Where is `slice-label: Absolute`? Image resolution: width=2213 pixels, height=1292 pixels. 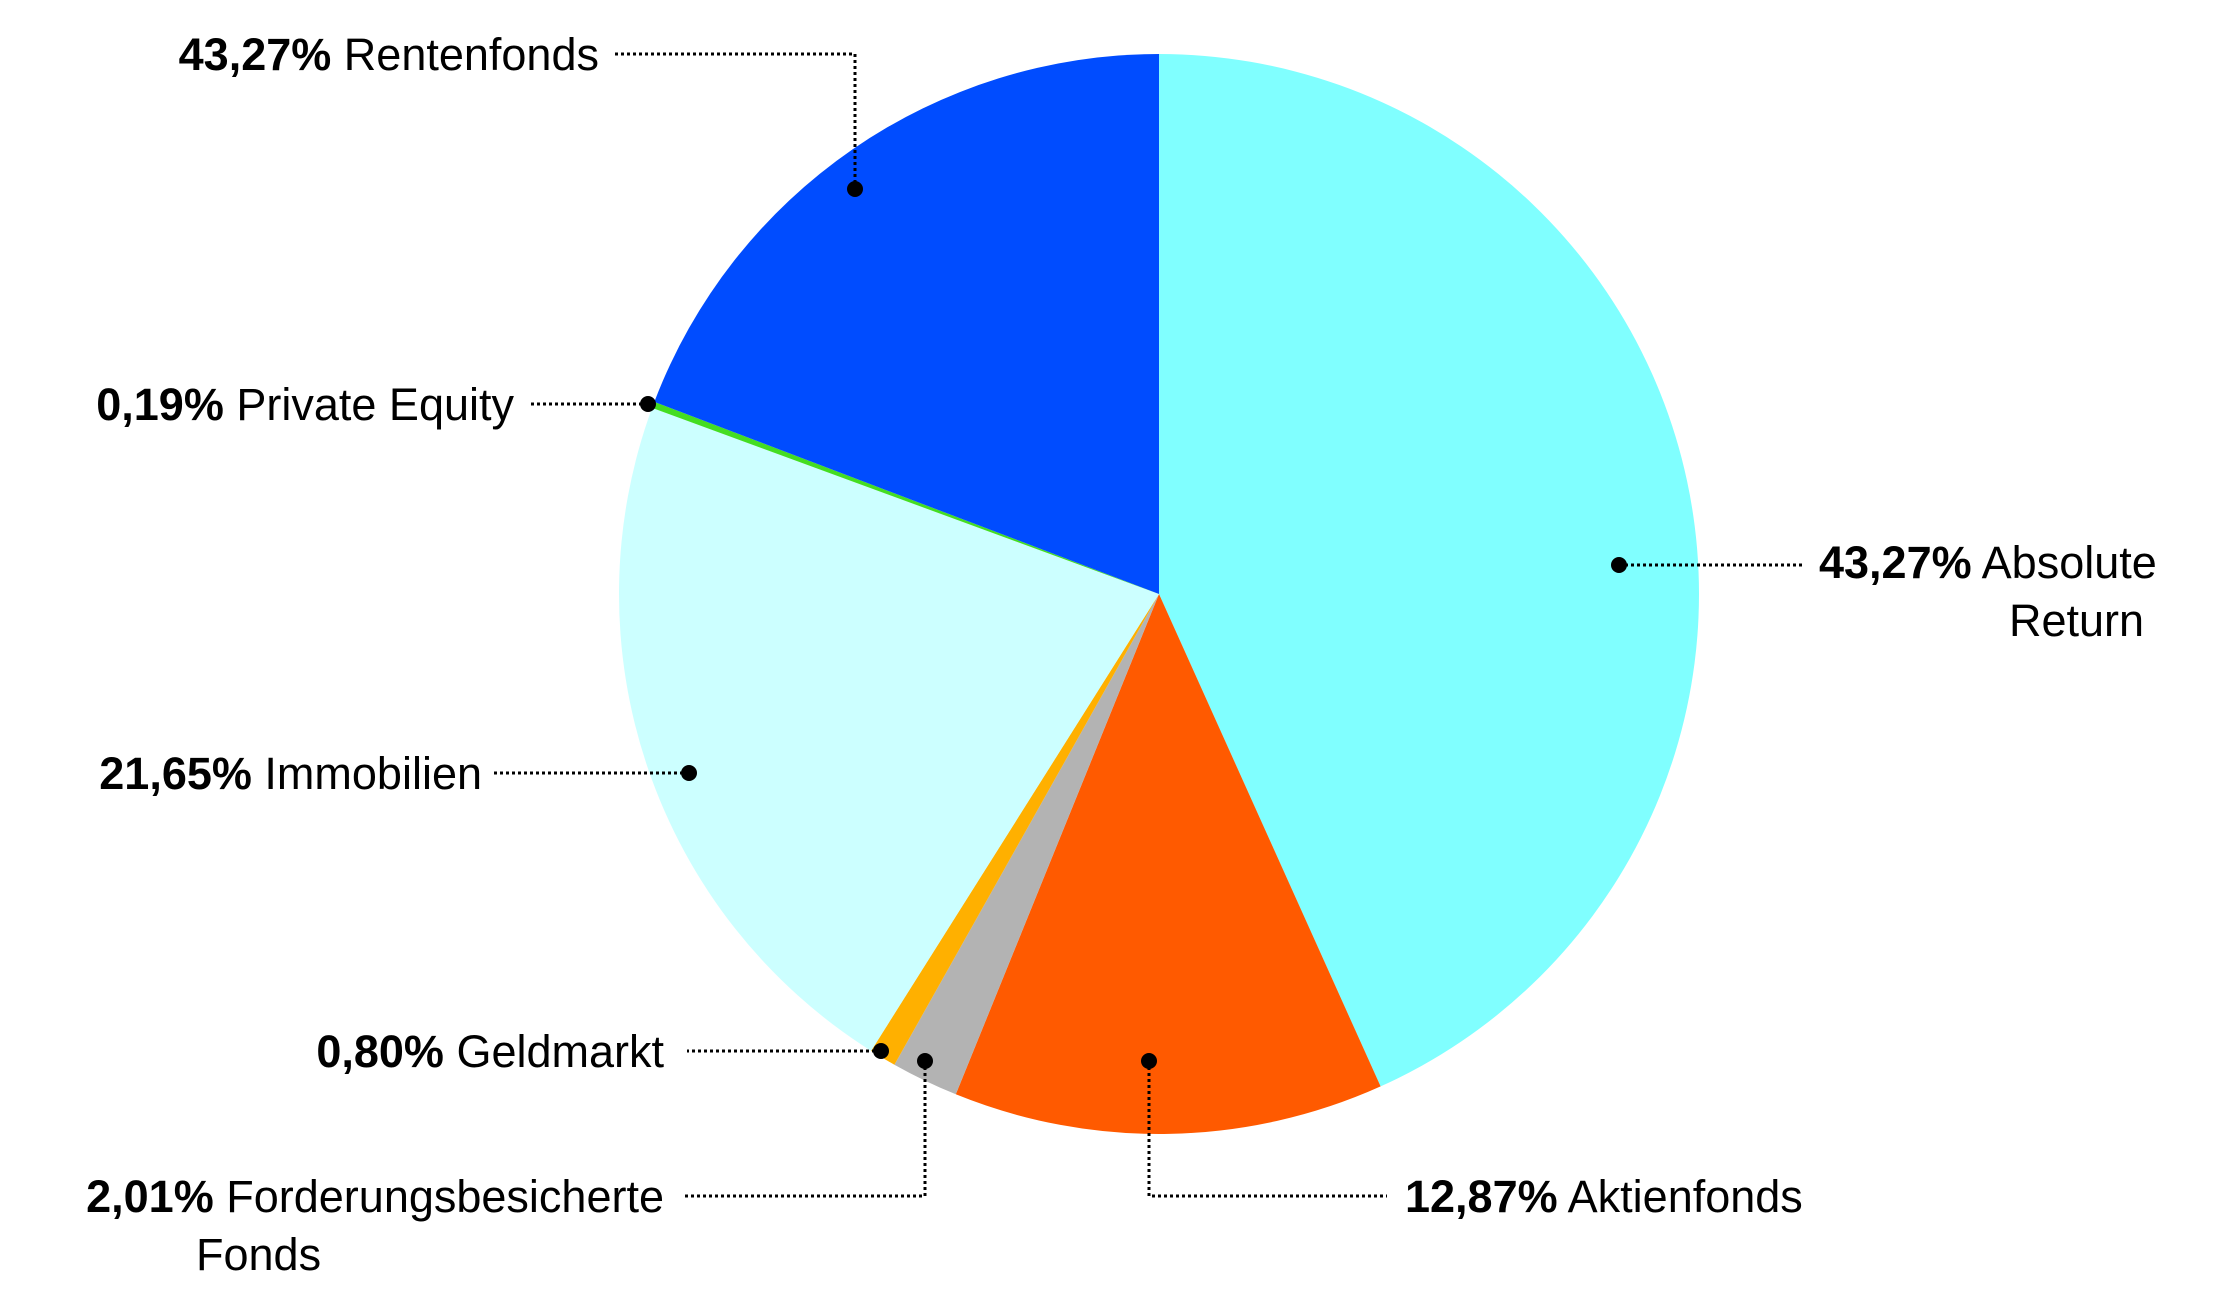
slice-label: Absolute is located at coordinates (2069, 562).